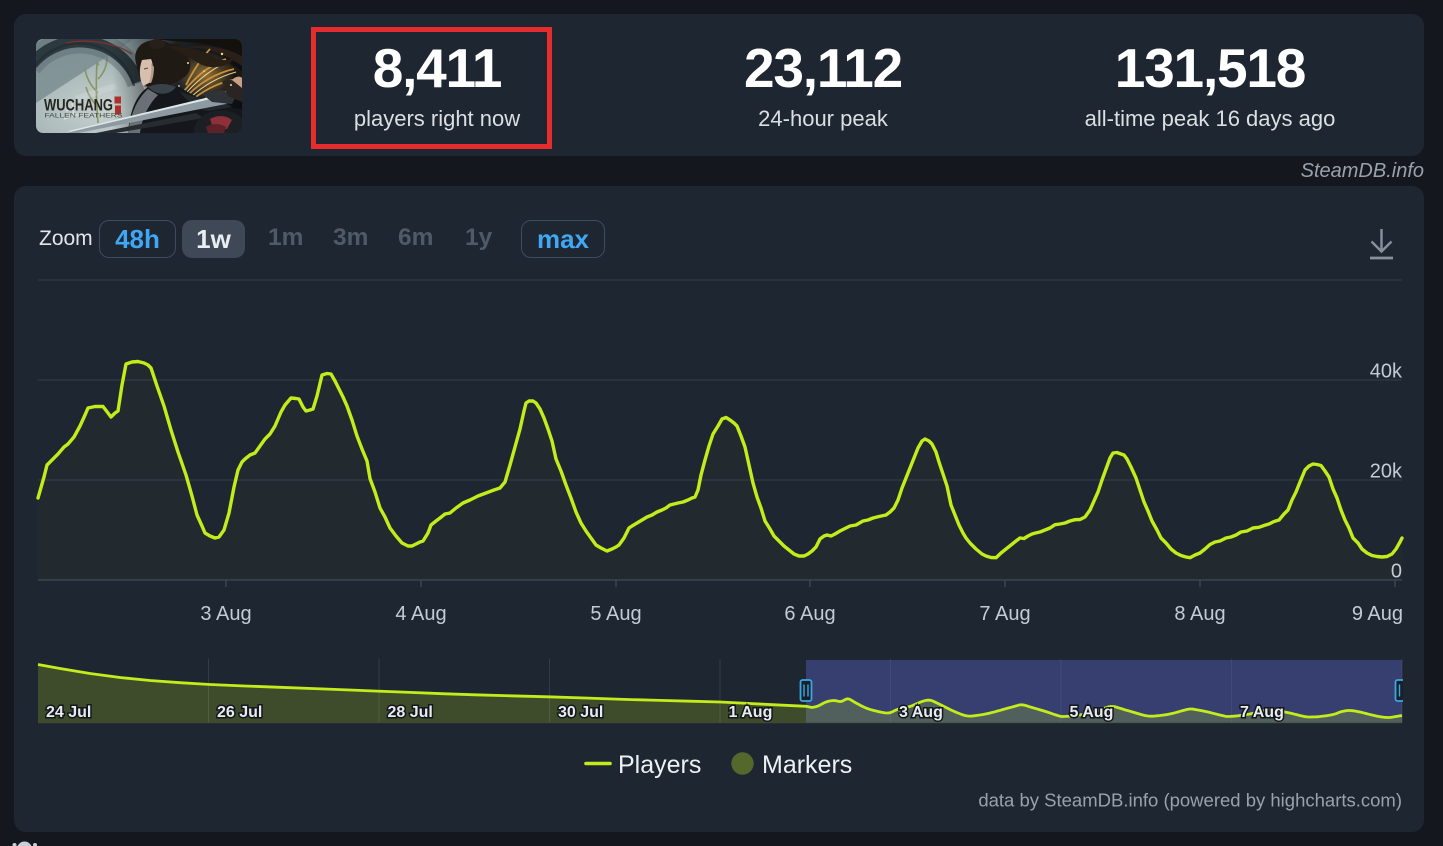 This screenshot has height=846, width=1443. I want to click on svg-text: 24 Jul, so click(68, 712).